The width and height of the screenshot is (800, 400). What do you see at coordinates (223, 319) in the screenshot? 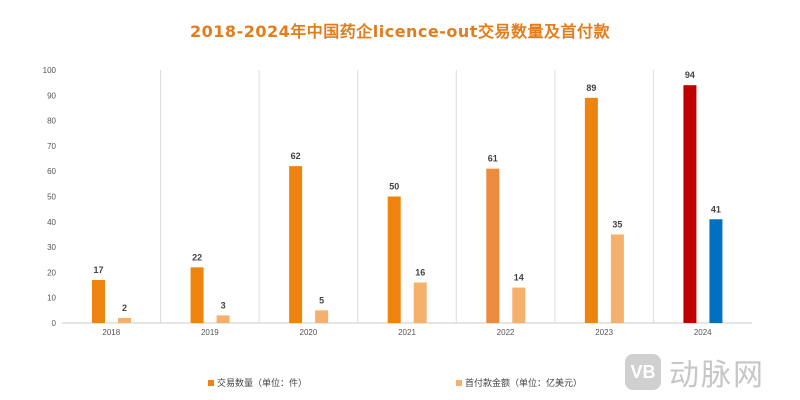
I see `bar-upfront-2019` at bounding box center [223, 319].